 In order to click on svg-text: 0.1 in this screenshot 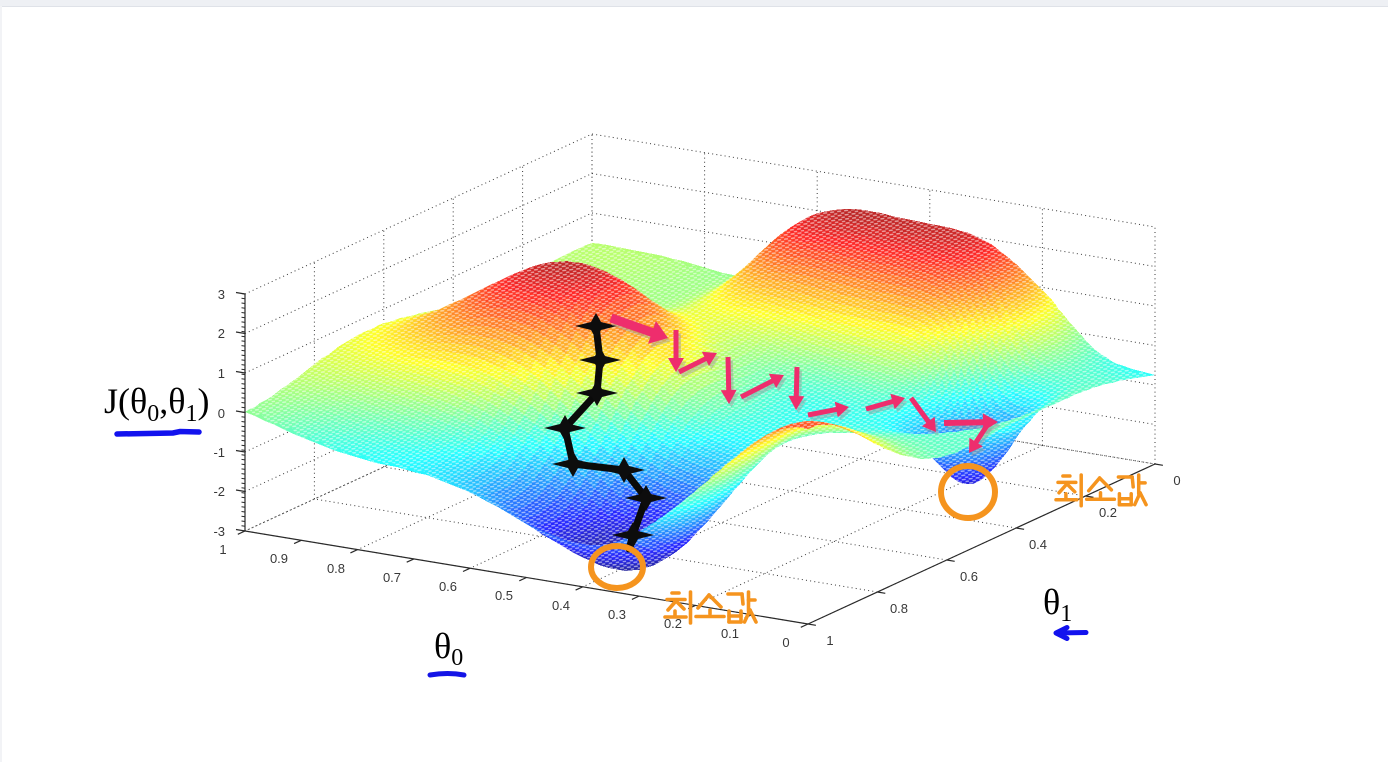, I will do `click(730, 633)`.